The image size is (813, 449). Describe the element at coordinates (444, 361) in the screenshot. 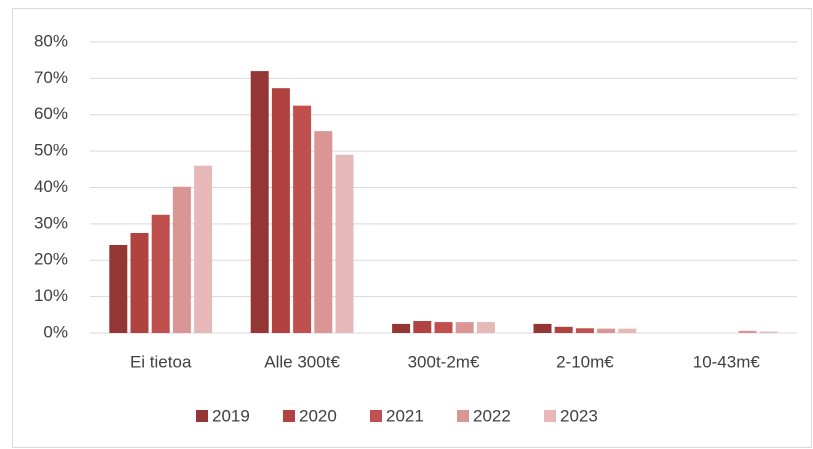

I see `x-tick-label: 300t-2m€` at that location.